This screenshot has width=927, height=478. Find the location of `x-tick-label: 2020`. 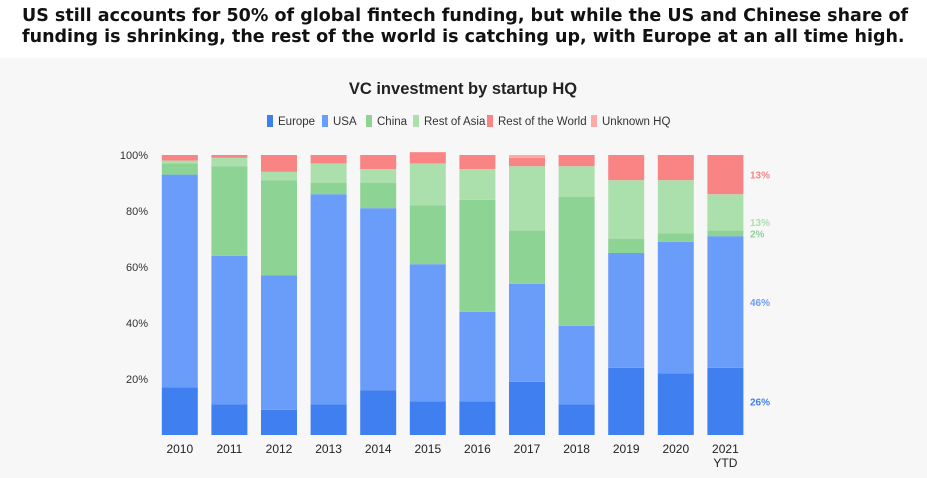

x-tick-label: 2020 is located at coordinates (675, 449).